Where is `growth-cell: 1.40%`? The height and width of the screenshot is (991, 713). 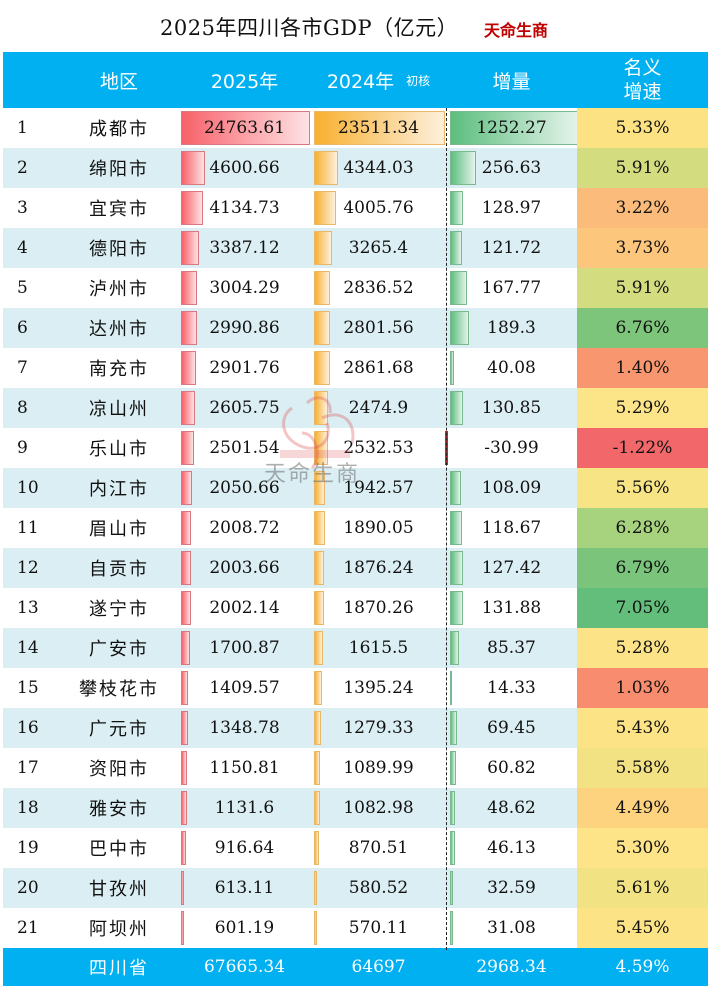 growth-cell: 1.40% is located at coordinates (642, 368).